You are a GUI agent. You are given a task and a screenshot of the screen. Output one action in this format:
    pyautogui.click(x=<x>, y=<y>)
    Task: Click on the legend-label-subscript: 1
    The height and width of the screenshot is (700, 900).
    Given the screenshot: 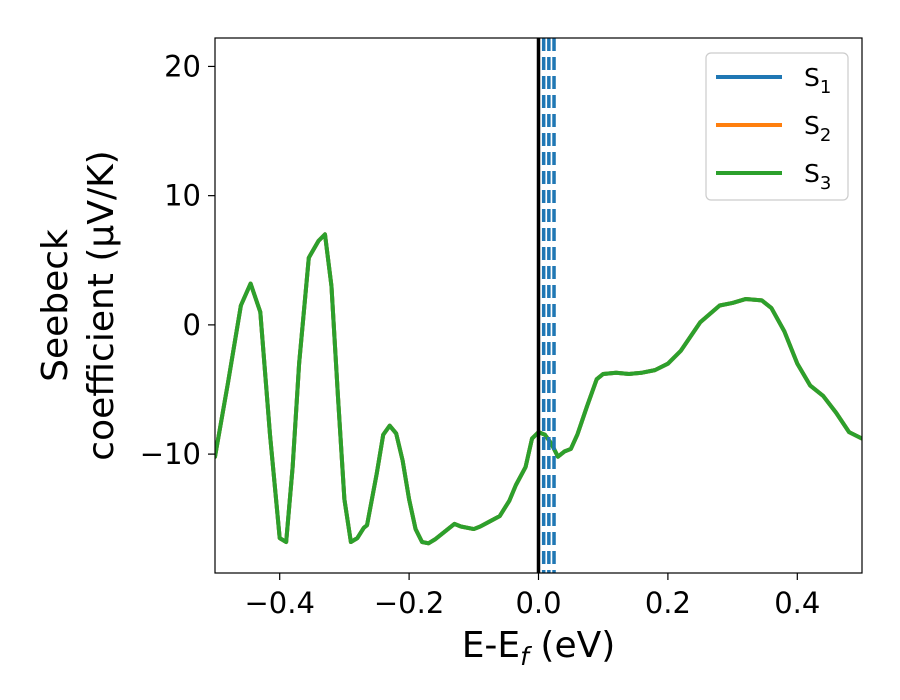 What is the action you would take?
    pyautogui.click(x=825, y=87)
    